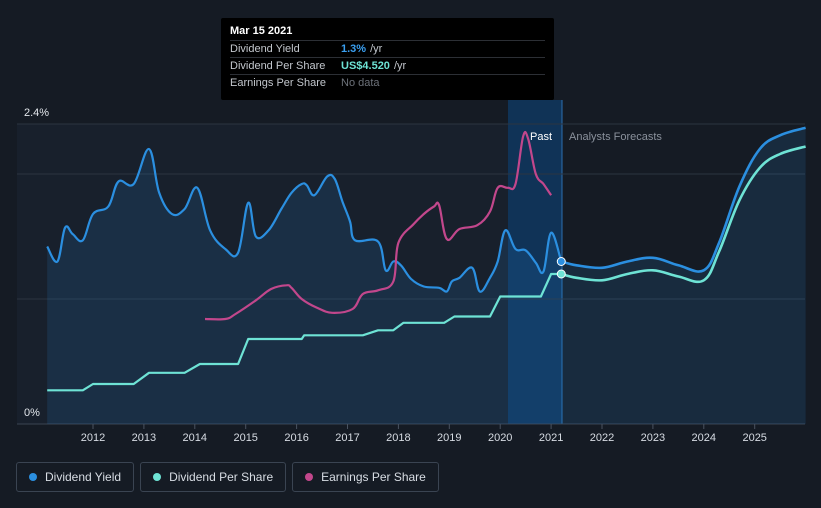  What do you see at coordinates (387, 48) in the screenshot?
I see `tooltip-row-dividend-yield: Dividend Yield 1.3% /yr` at bounding box center [387, 48].